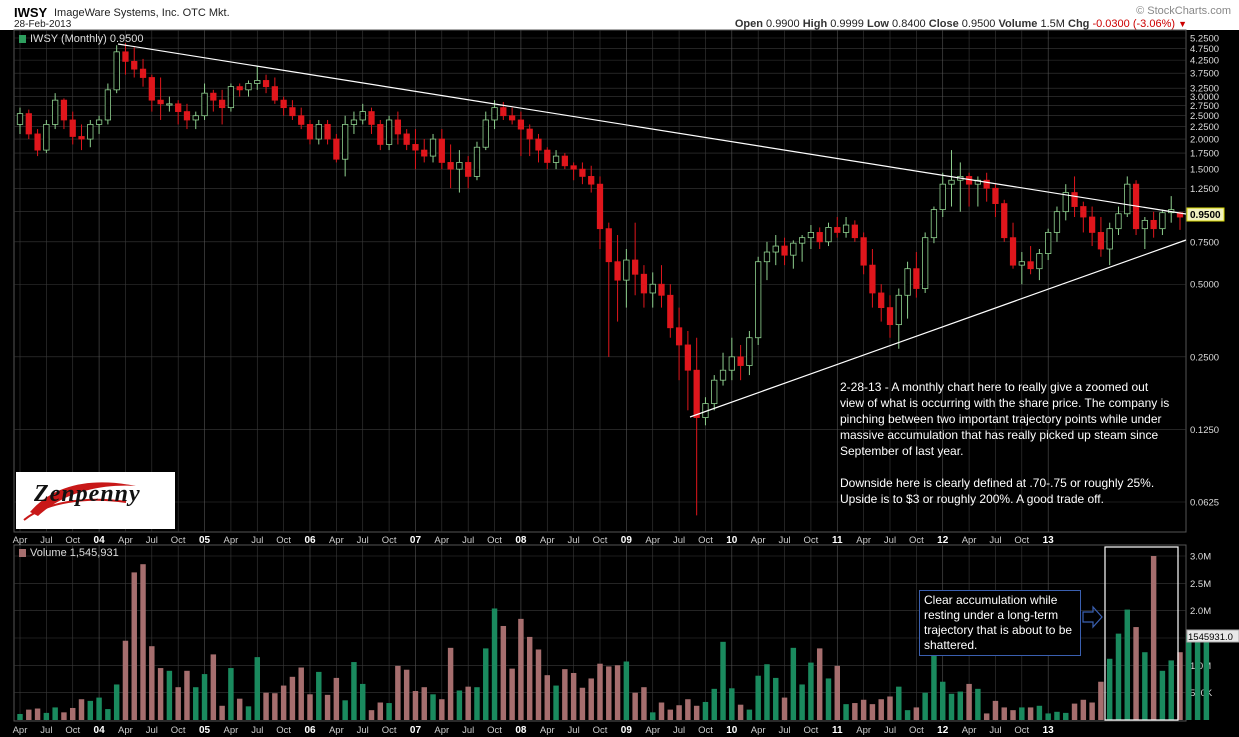 The image size is (1239, 737). I want to click on volume-value: 1.5M, so click(1052, 24).